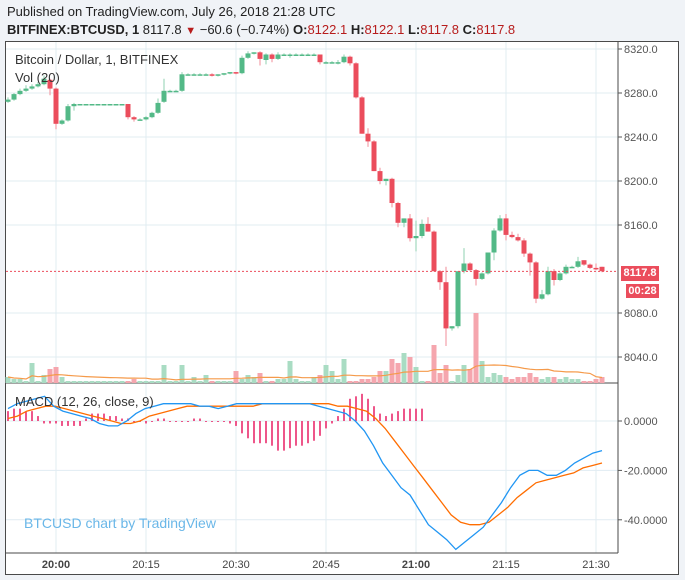 Image resolution: width=685 pixels, height=580 pixels. What do you see at coordinates (300, 29) in the screenshot?
I see `open-label: O:` at bounding box center [300, 29].